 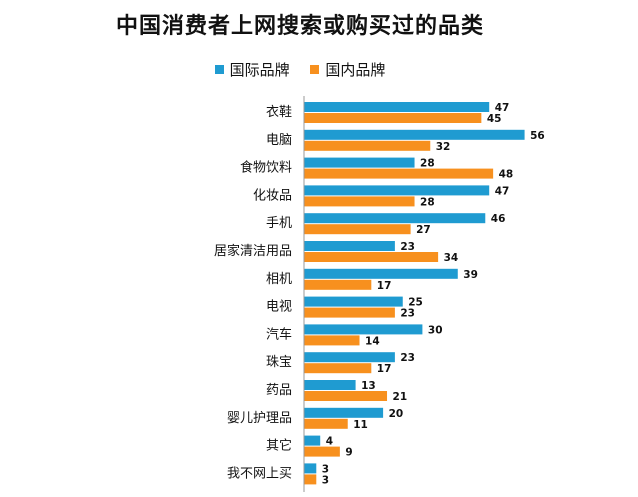 I want to click on chart-title: 中国消费者上网搜索或购买过的品类, so click(x=299, y=26).